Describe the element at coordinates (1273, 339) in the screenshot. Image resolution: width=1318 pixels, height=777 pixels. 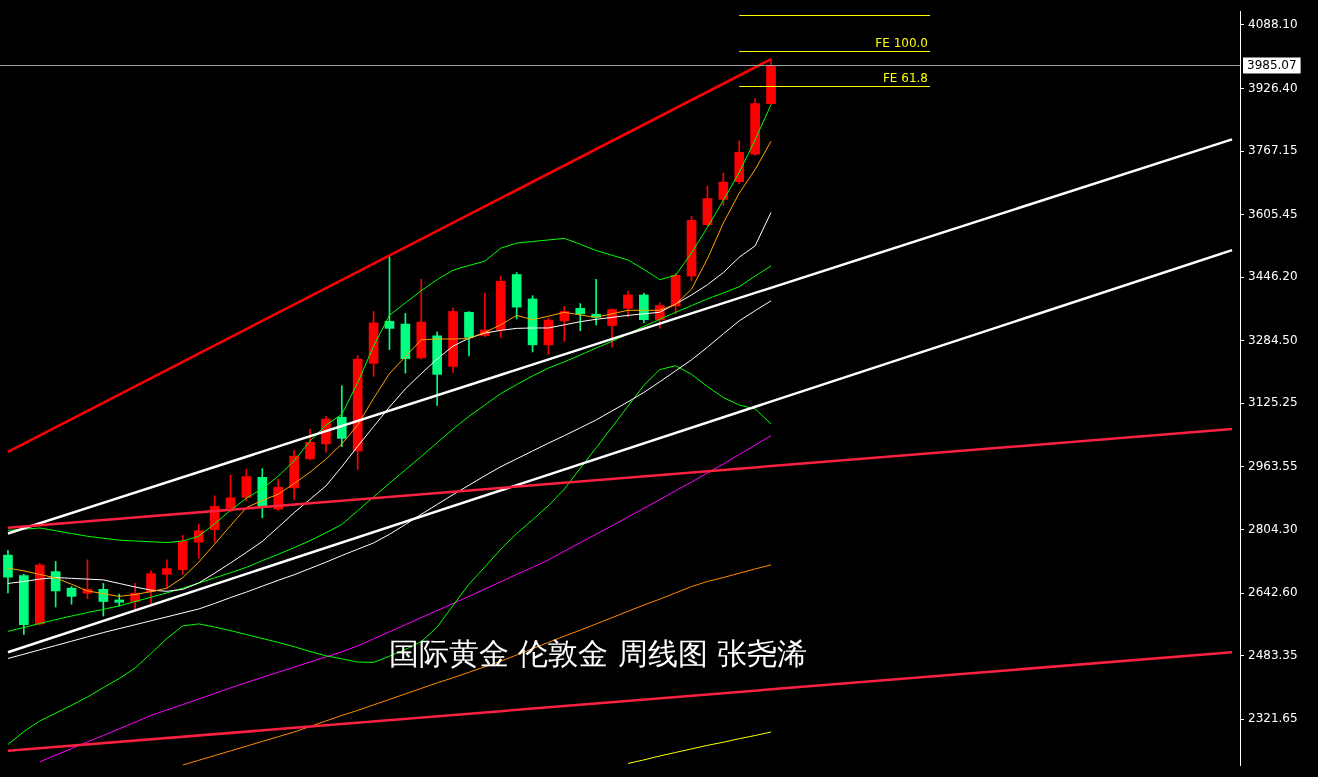
I see `y-tick-label: 3284.50` at that location.